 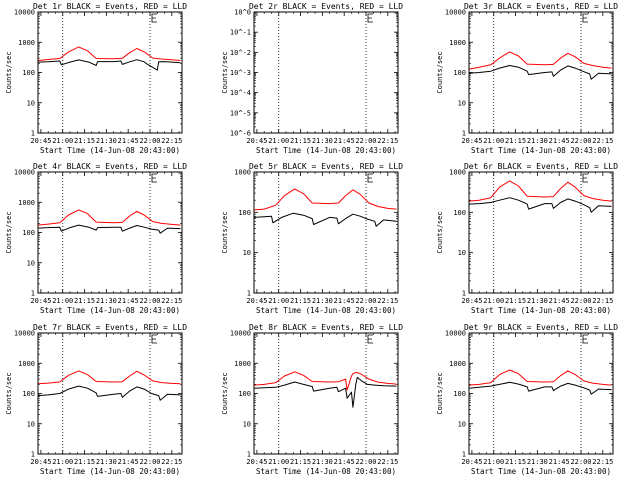 What do you see at coordinates (240, 93) in the screenshot?
I see `y-tick-label: 10^-4` at bounding box center [240, 93].